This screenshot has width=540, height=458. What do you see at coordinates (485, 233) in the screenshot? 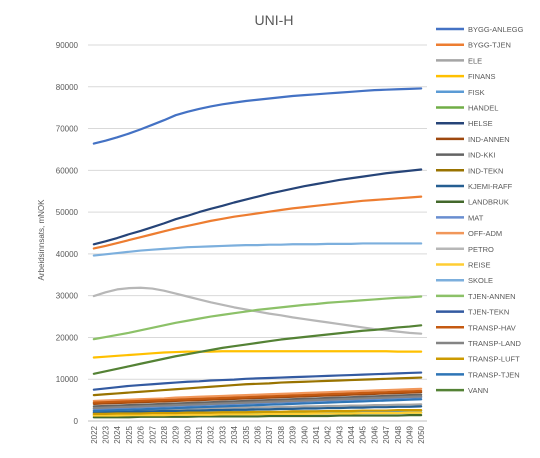
I see `legend-label: OFF-ADM` at bounding box center [485, 233].